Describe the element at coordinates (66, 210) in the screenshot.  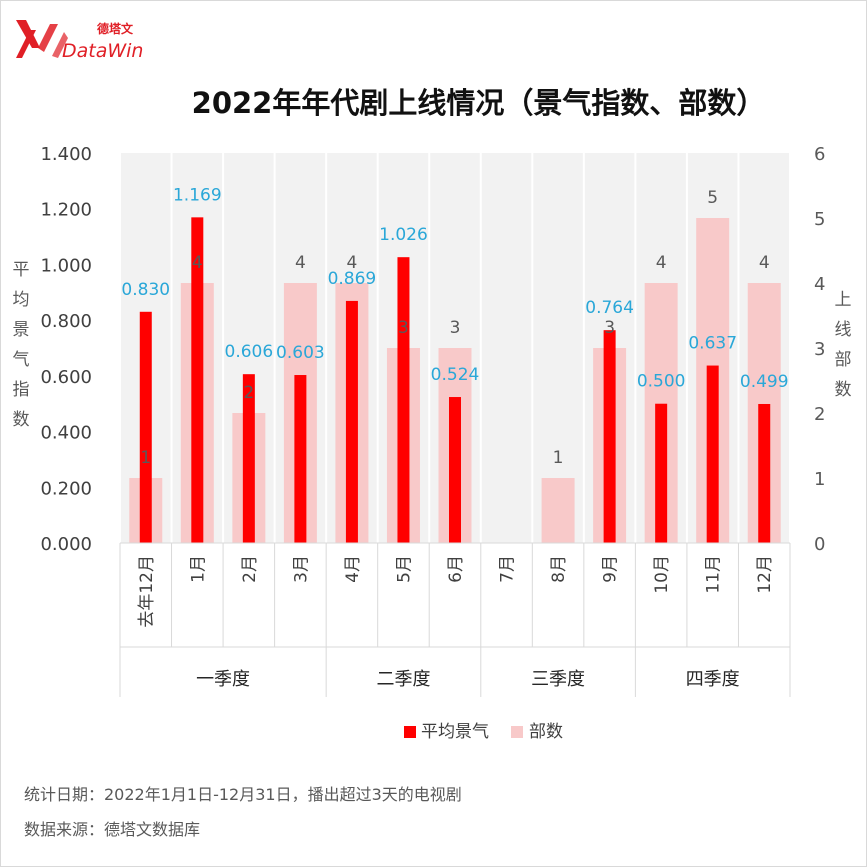
I see `y-left-tick-label: 1.200` at that location.